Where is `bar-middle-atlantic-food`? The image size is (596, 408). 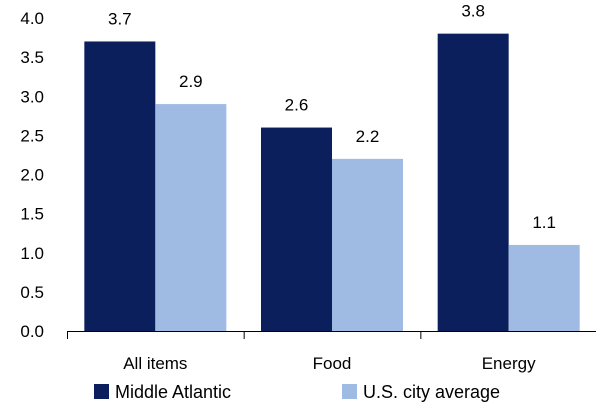
bar-middle-atlantic-food is located at coordinates (296, 229).